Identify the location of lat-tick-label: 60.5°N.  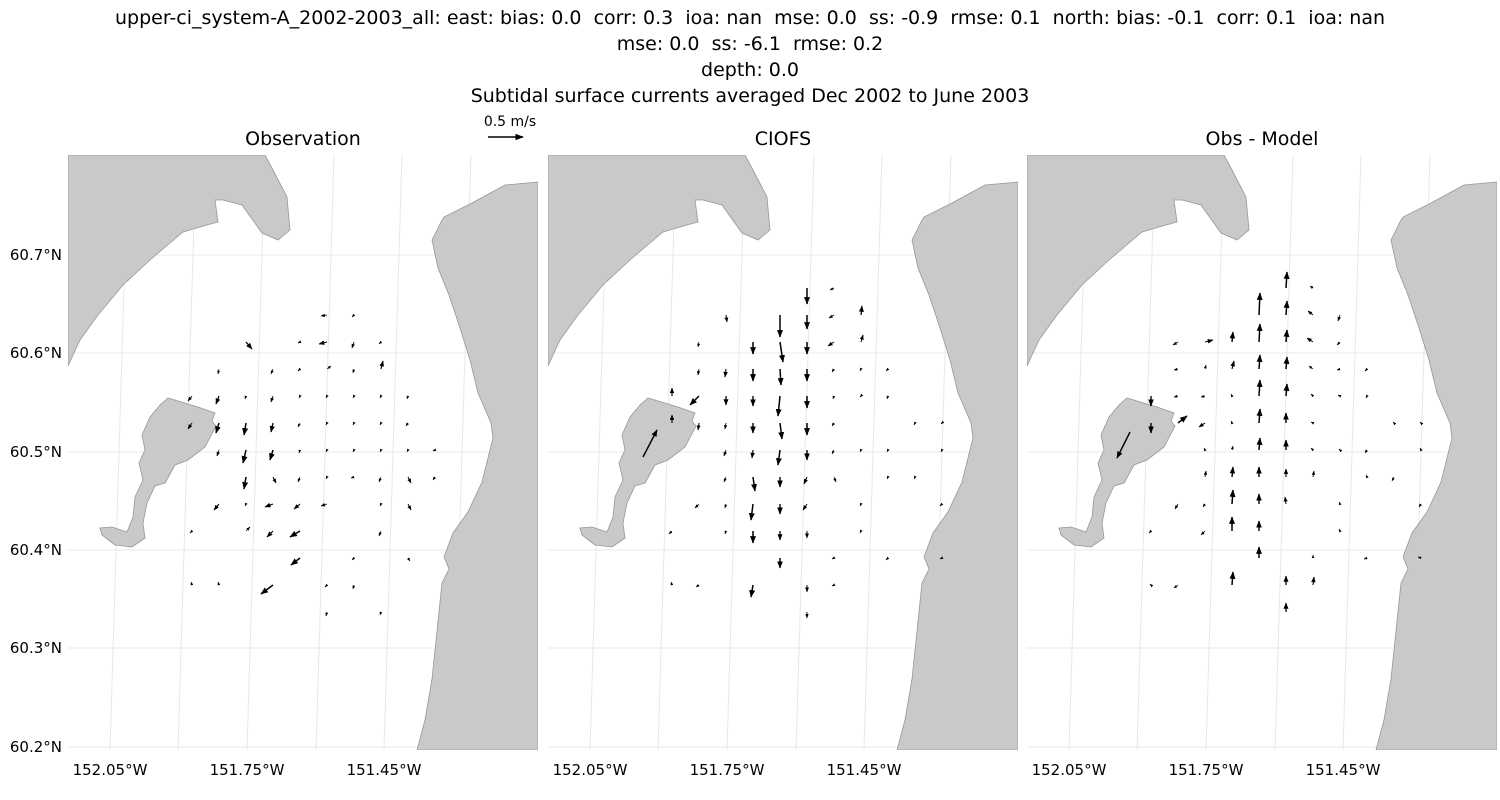
(35, 452).